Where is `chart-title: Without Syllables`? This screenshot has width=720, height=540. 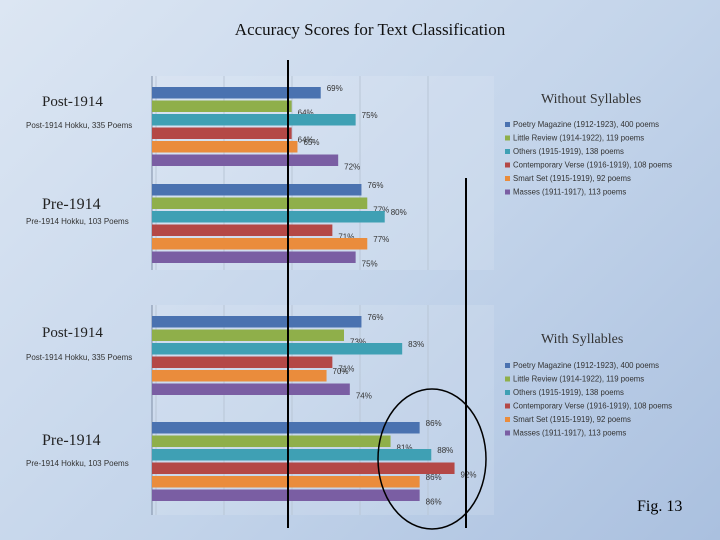 chart-title: Without Syllables is located at coordinates (591, 99).